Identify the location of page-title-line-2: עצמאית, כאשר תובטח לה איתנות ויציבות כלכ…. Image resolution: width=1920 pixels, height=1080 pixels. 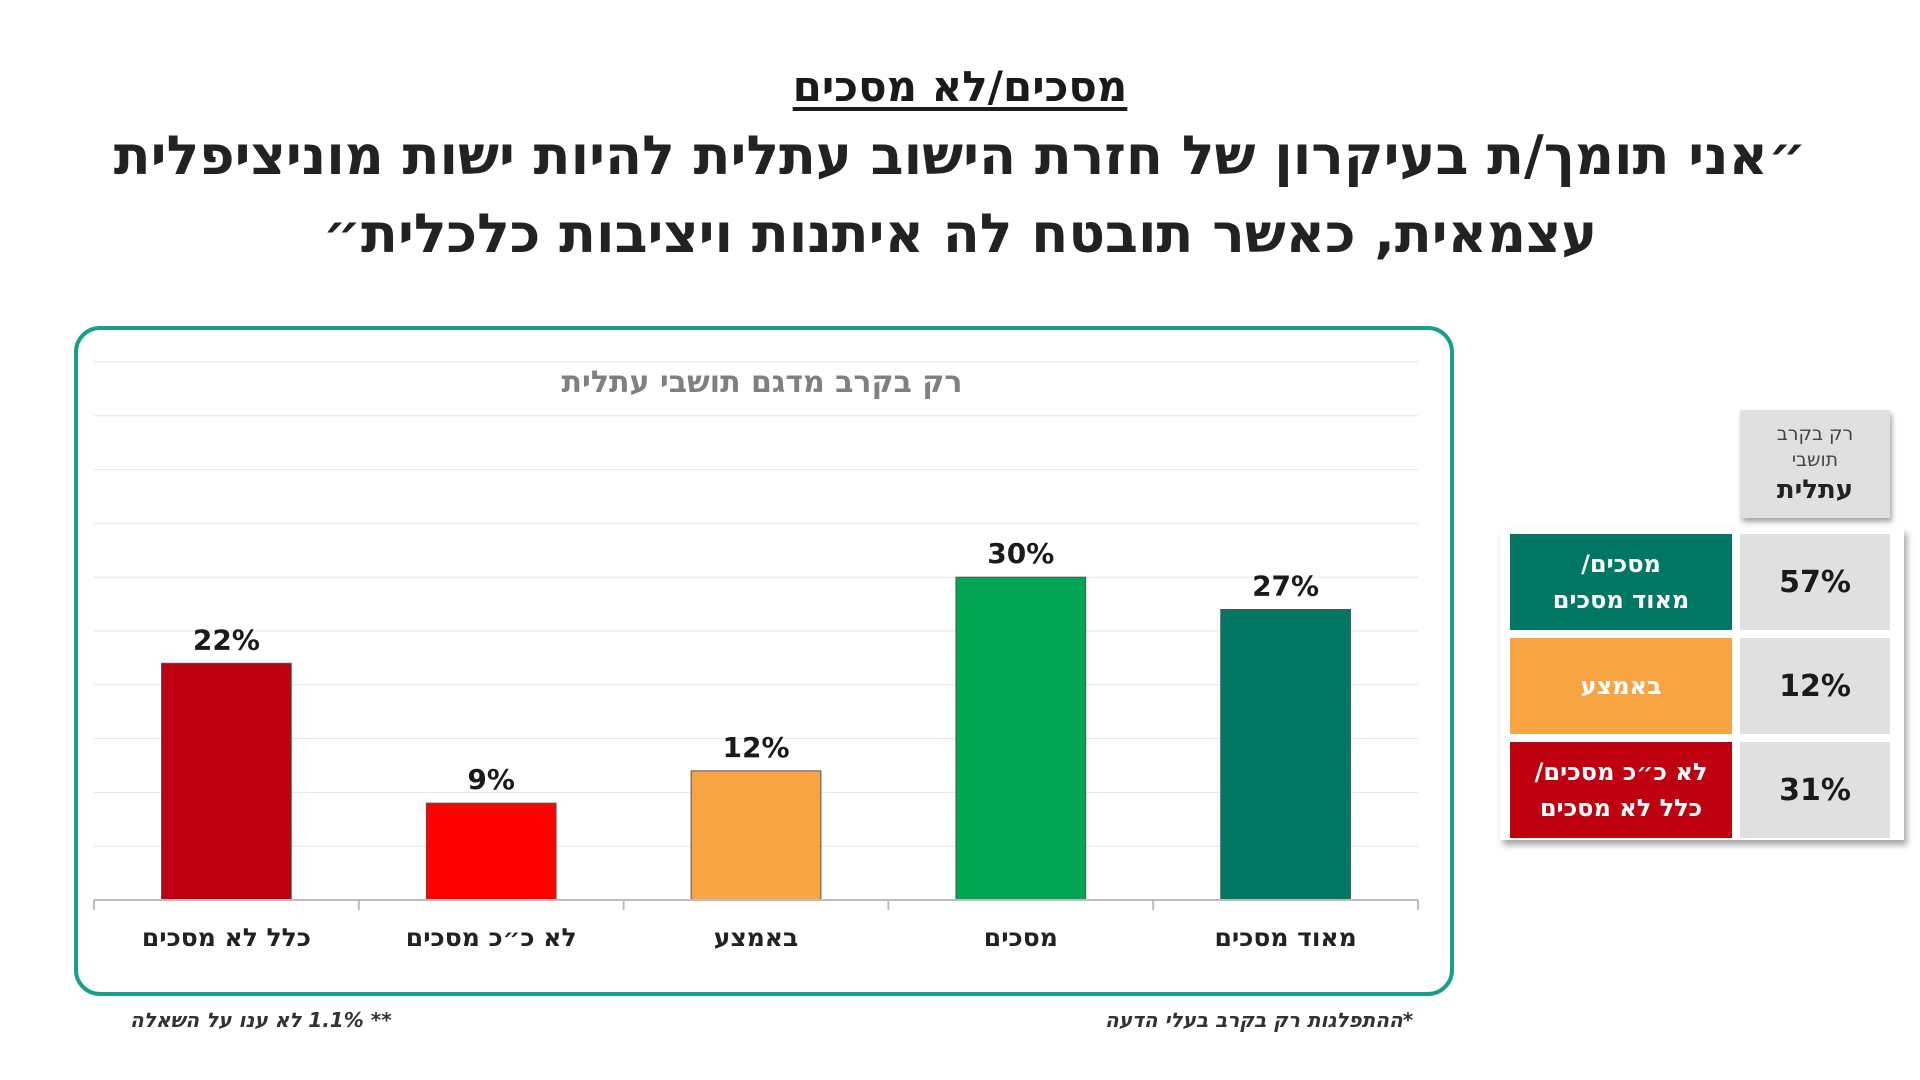
(960, 233).